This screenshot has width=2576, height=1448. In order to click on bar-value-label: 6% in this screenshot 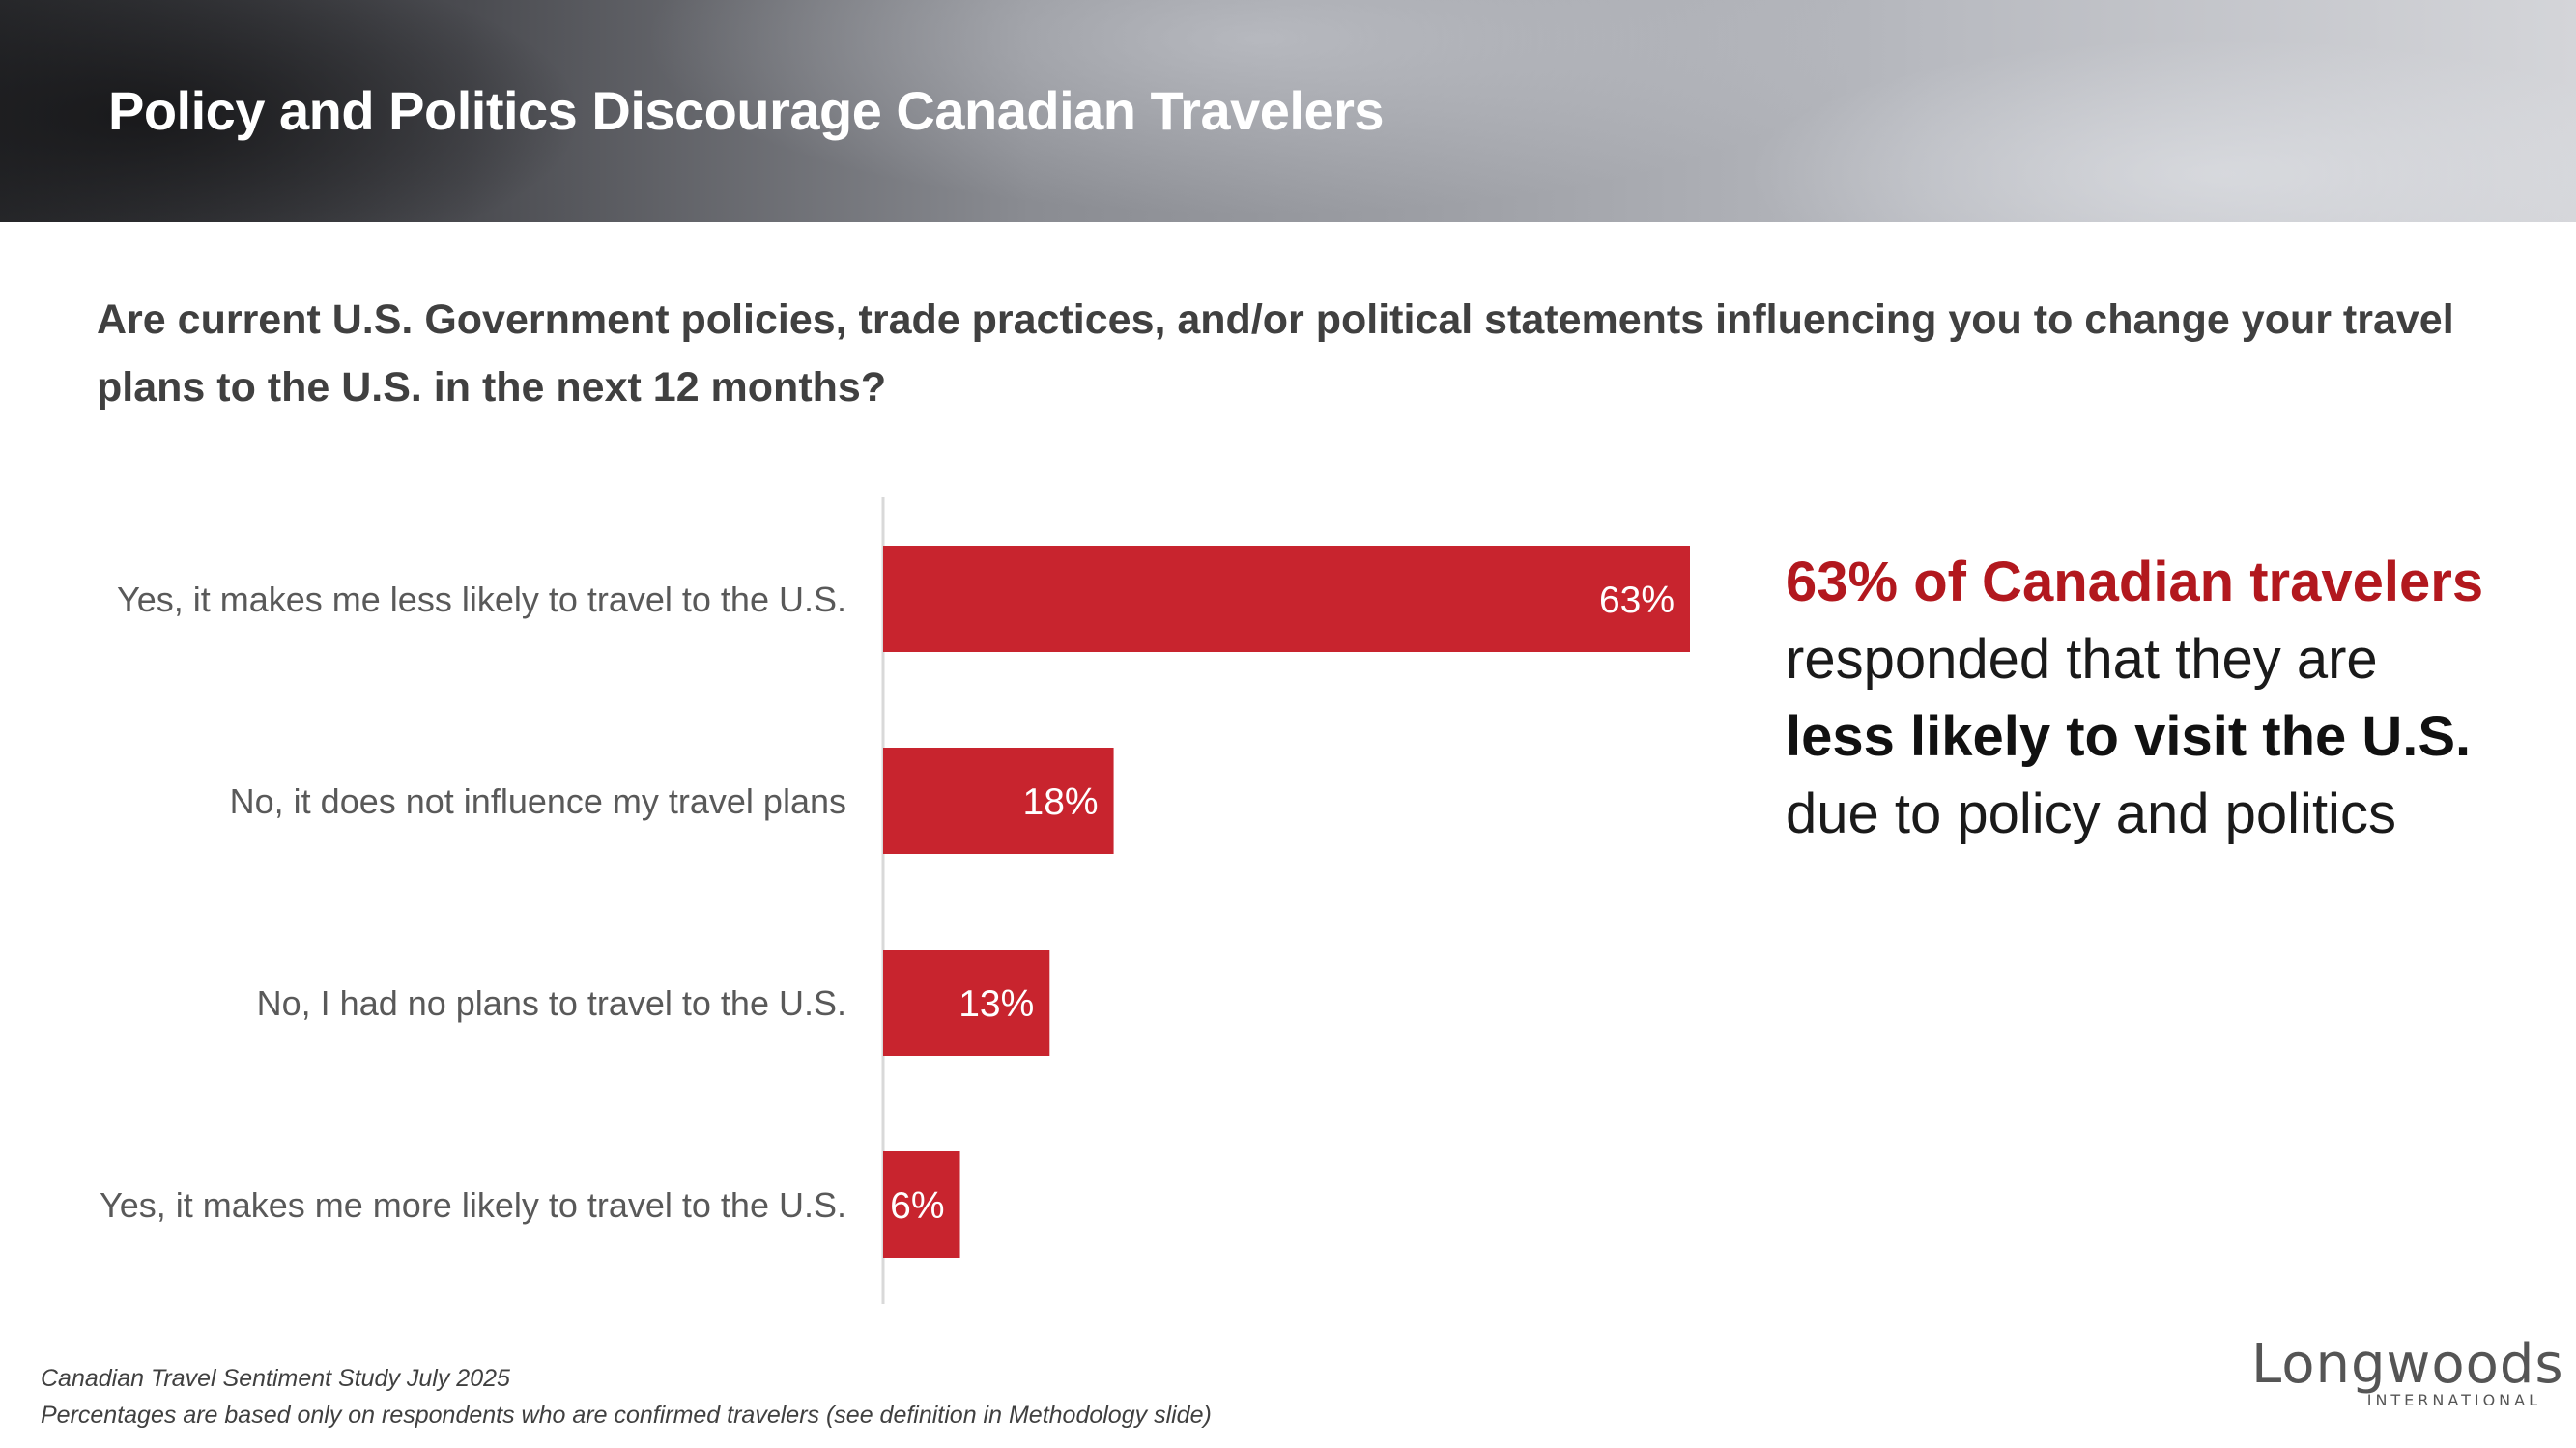, I will do `click(917, 1206)`.